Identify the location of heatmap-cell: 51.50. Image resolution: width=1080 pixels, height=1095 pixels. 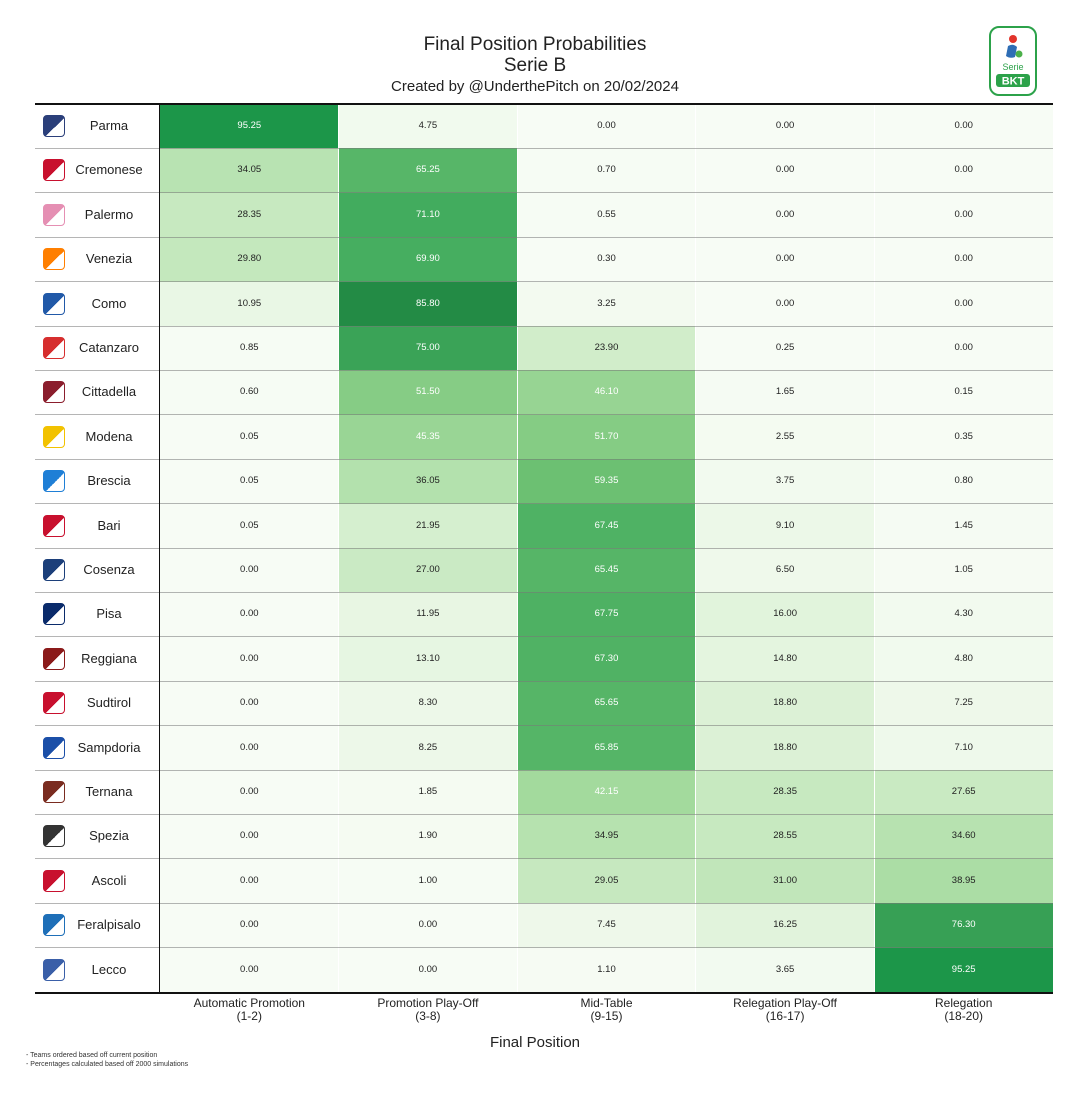
(428, 392).